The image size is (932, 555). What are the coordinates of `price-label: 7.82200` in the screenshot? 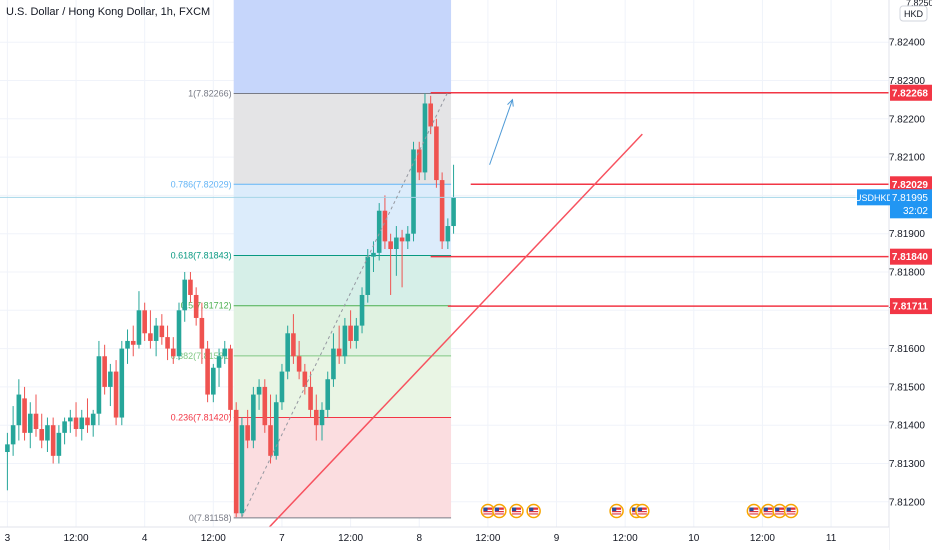 It's located at (907, 119).